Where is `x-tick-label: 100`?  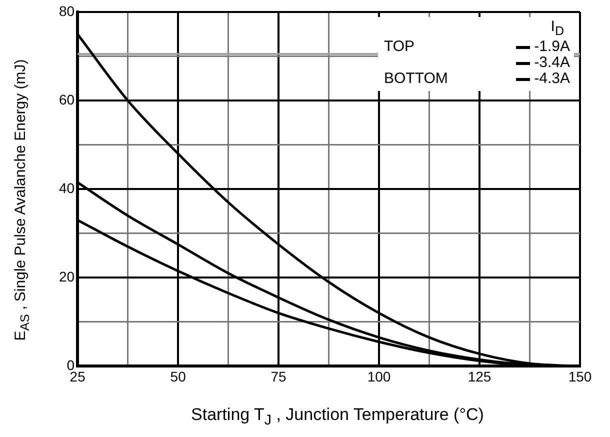 x-tick-label: 100 is located at coordinates (379, 376).